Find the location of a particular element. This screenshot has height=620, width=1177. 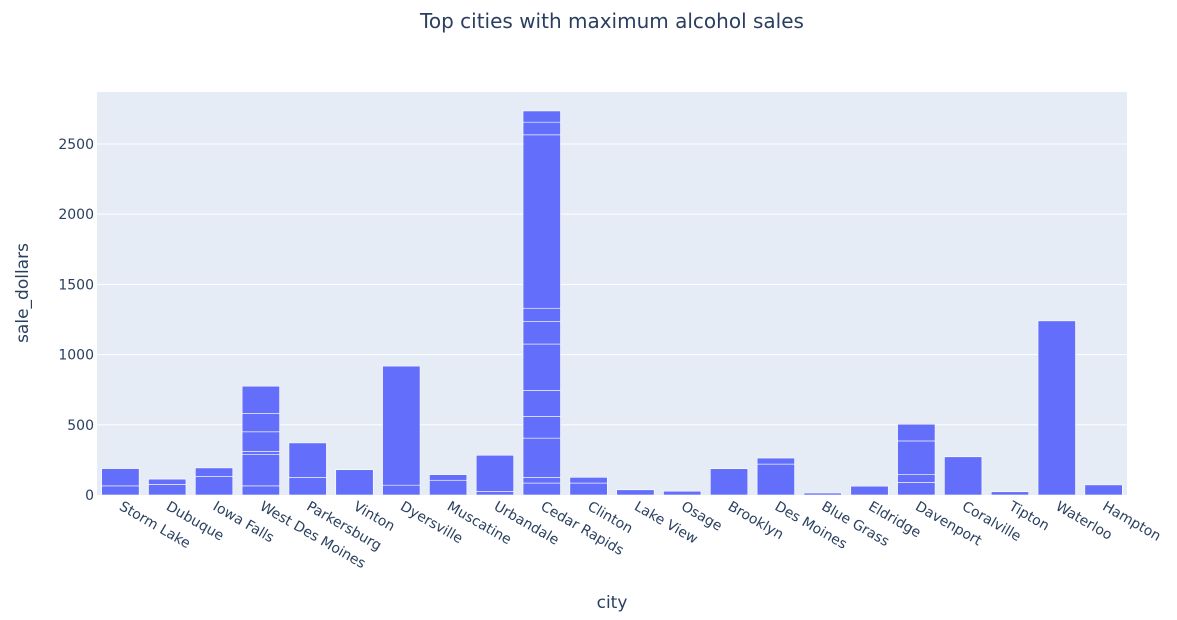

y-axis-title: sale_dollars is located at coordinates (23, 293).